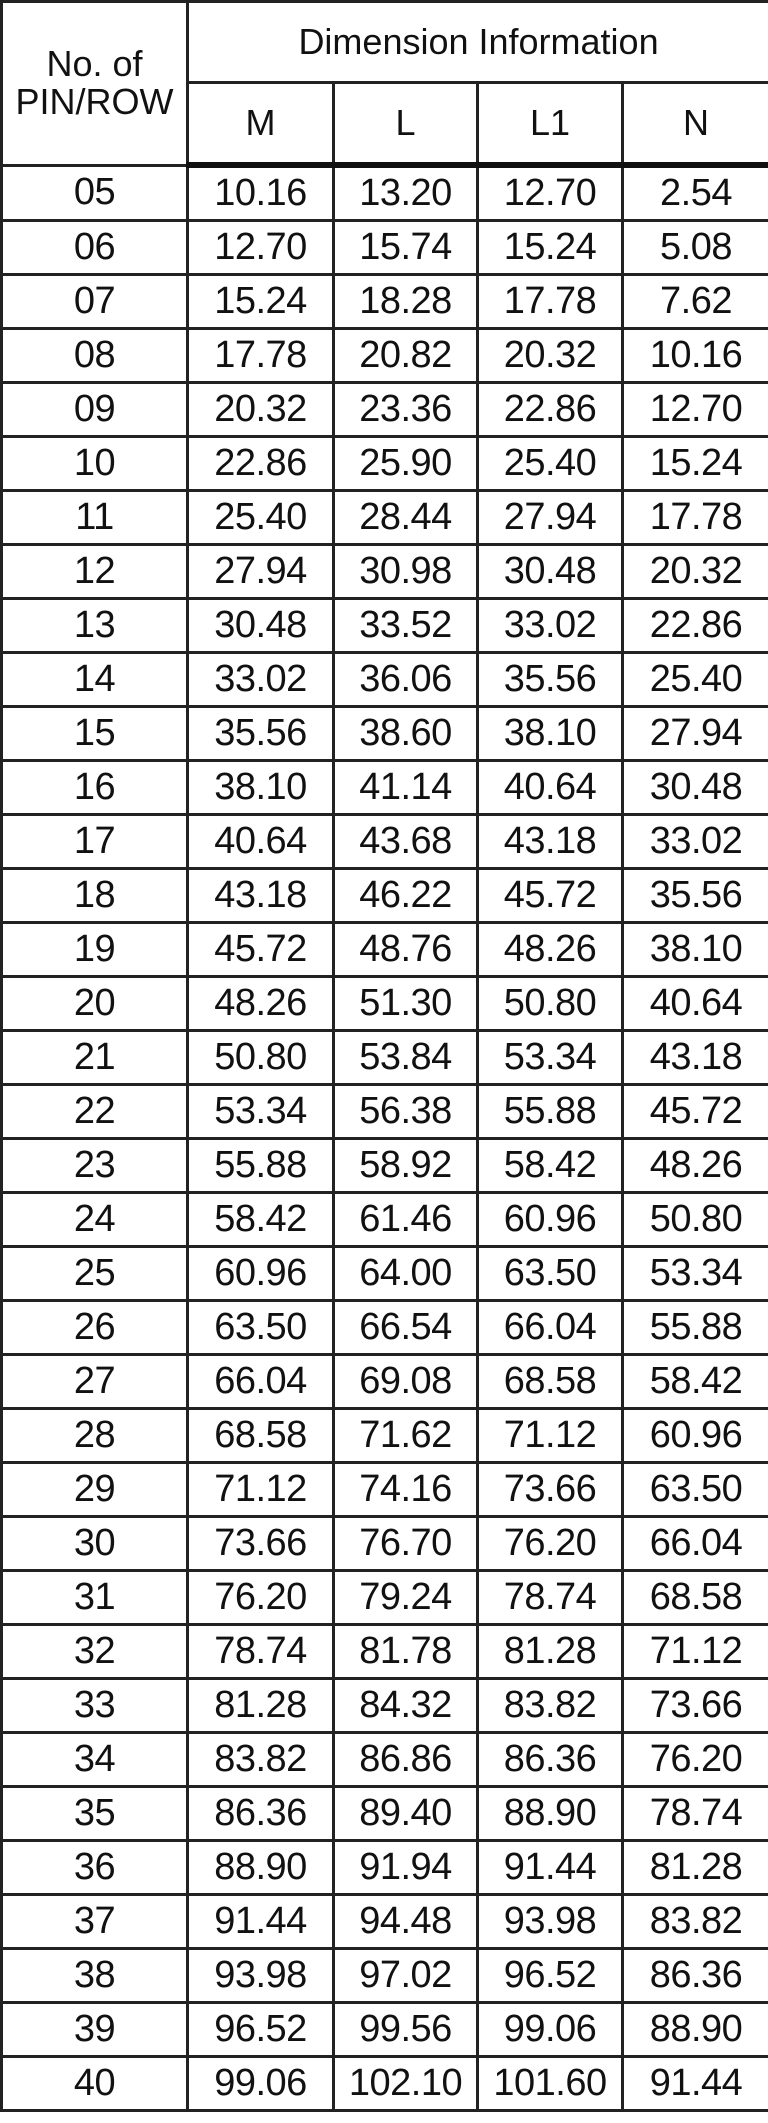 The image size is (768, 2123). I want to click on dimension-cell: 36.06, so click(405, 679).